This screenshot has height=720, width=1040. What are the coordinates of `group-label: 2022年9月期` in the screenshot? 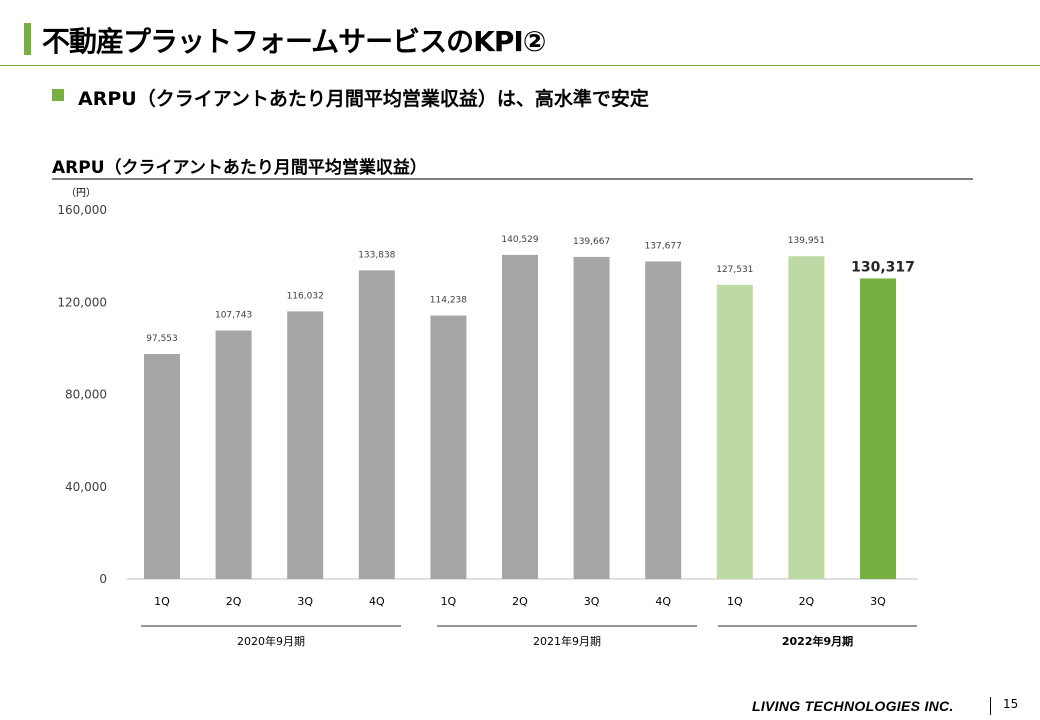 It's located at (817, 641).